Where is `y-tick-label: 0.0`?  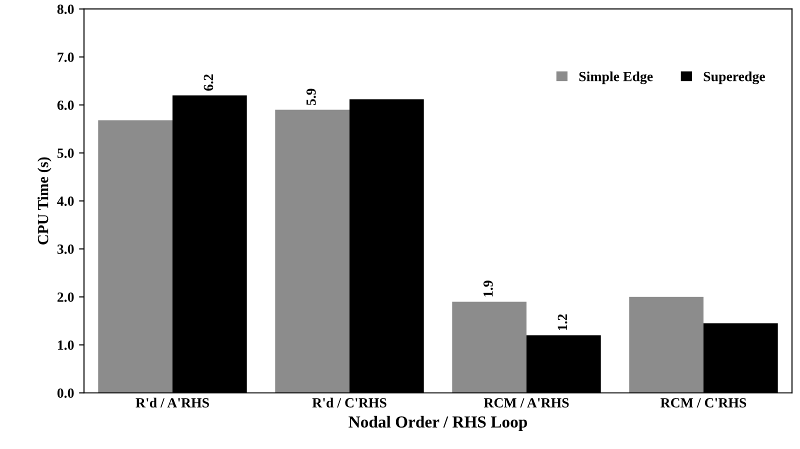
y-tick-label: 0.0 is located at coordinates (65, 393).